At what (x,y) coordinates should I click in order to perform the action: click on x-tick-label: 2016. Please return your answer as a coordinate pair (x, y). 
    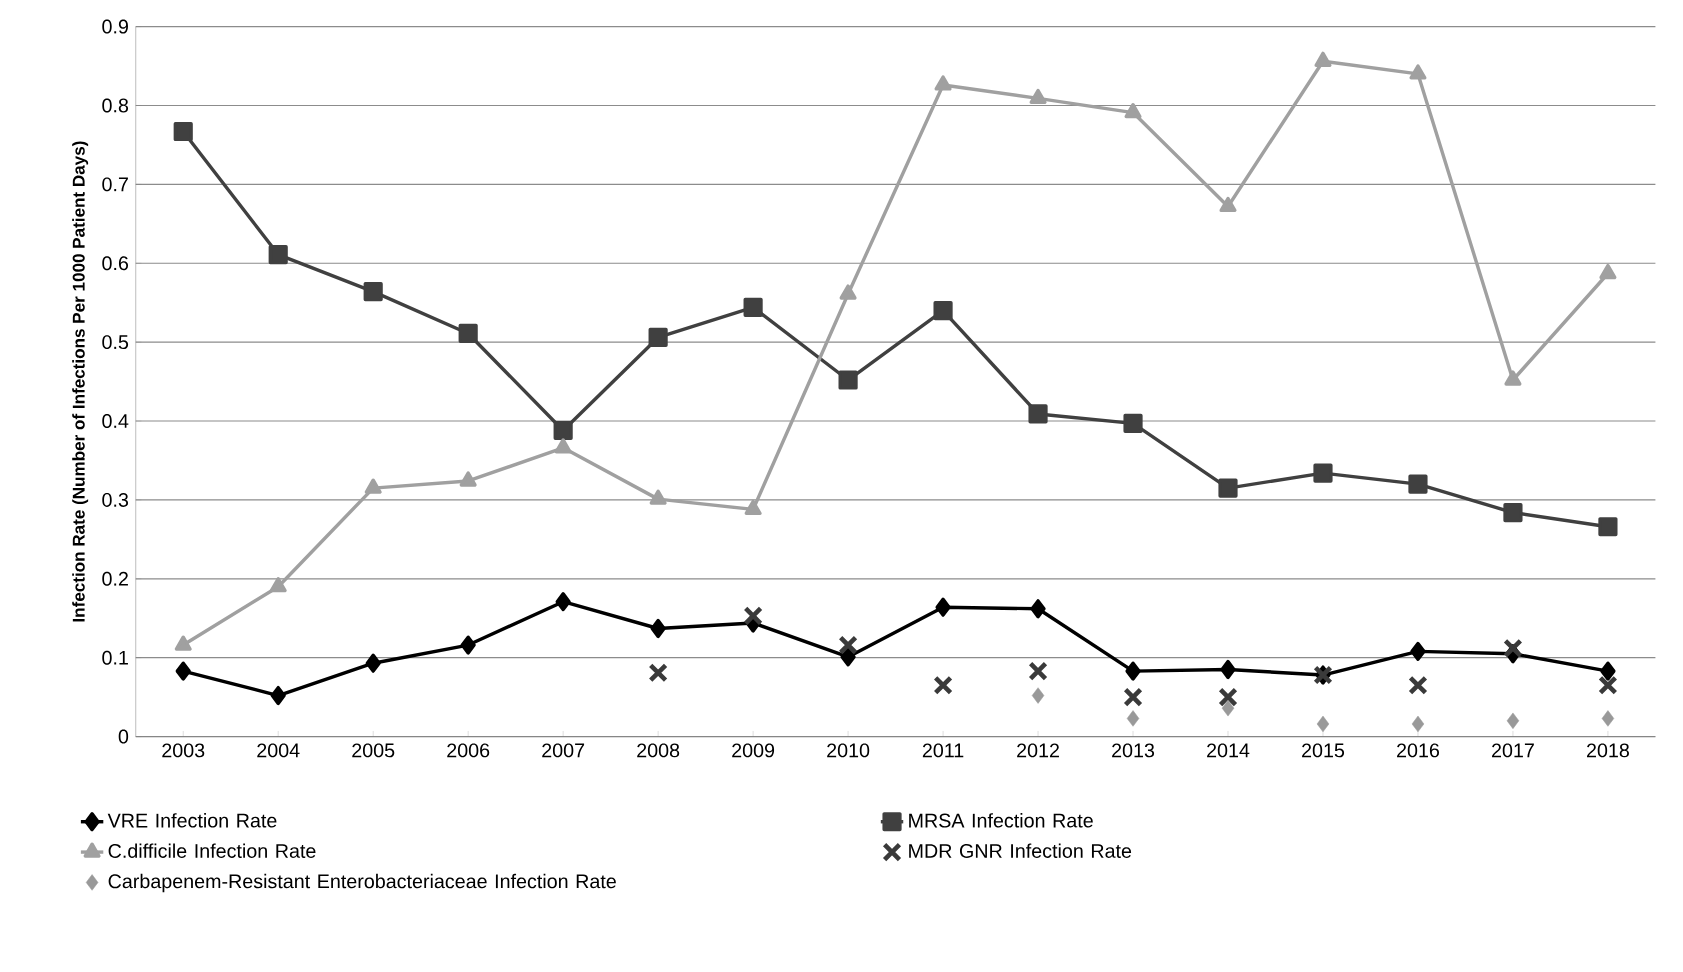
    Looking at the image, I should click on (1418, 750).